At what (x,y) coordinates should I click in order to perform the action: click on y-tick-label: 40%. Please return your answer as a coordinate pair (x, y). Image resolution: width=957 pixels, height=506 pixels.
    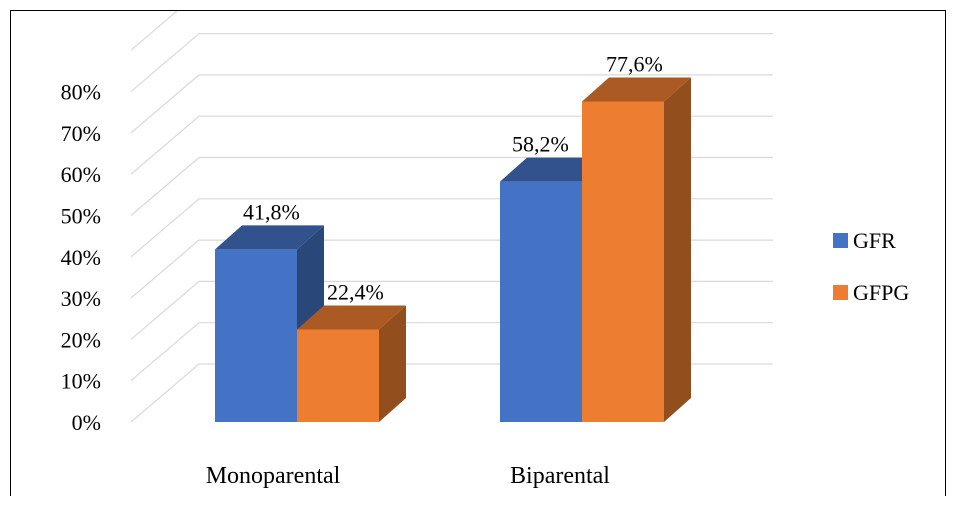
    Looking at the image, I should click on (81, 257).